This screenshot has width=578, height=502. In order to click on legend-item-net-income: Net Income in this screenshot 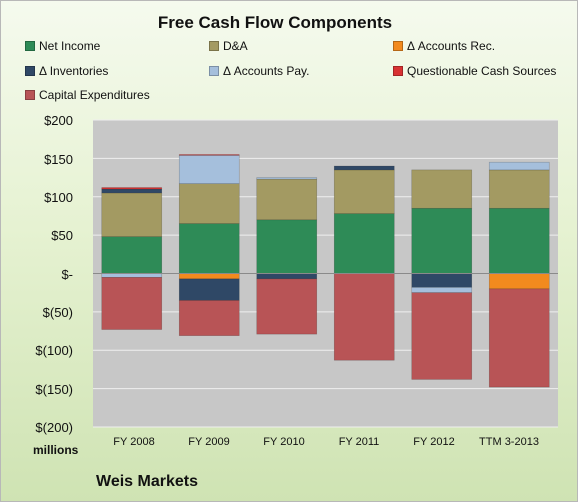, I will do `click(62, 46)`.